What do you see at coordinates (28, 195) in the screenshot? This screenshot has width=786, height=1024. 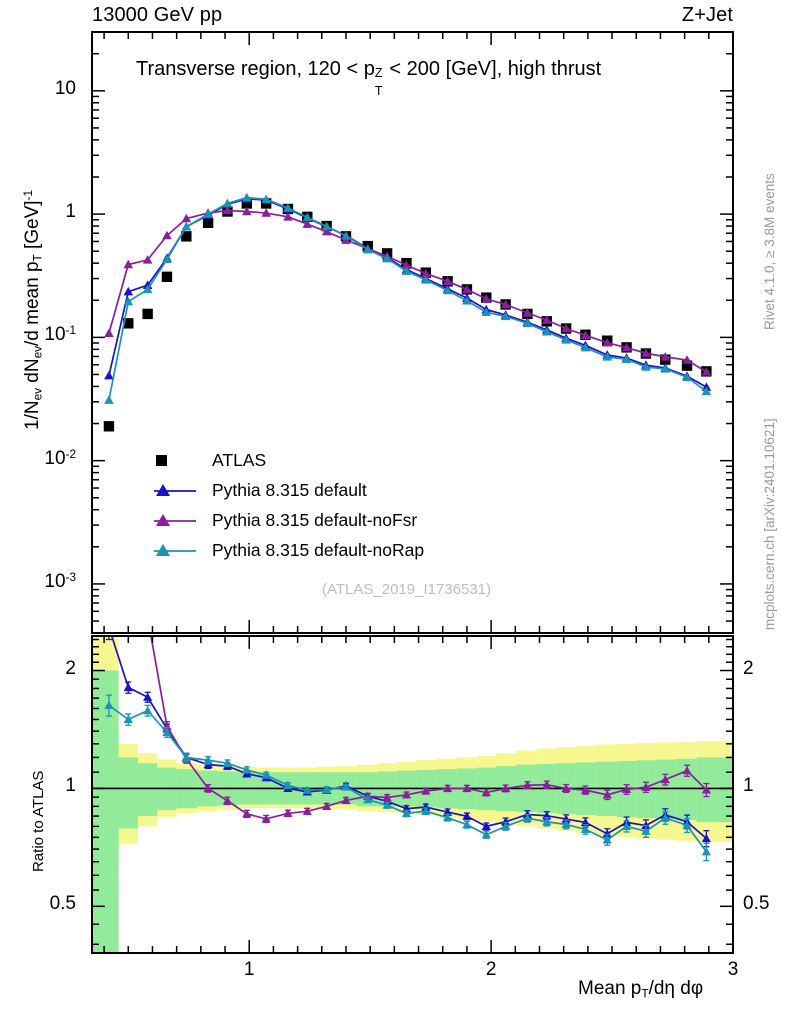 I see `ylab-d-sup: -1` at bounding box center [28, 195].